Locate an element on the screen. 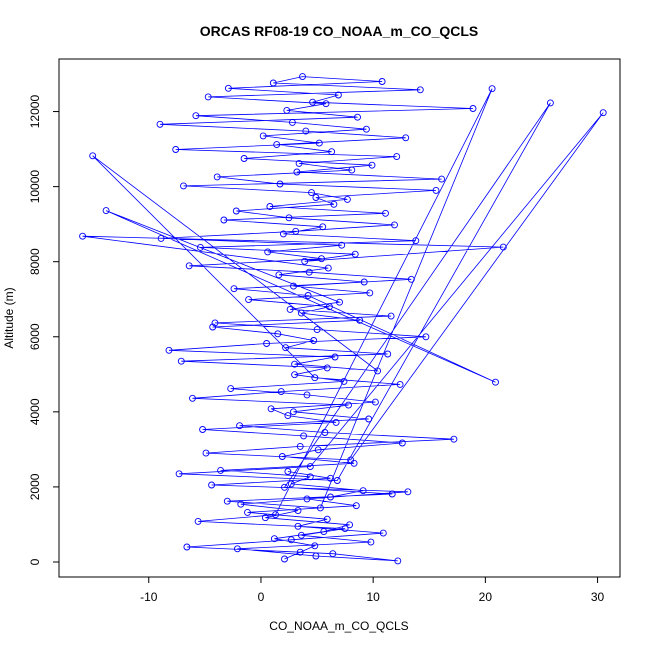 The width and height of the screenshot is (650, 650). y-tick-label: 4000 is located at coordinates (35, 411).